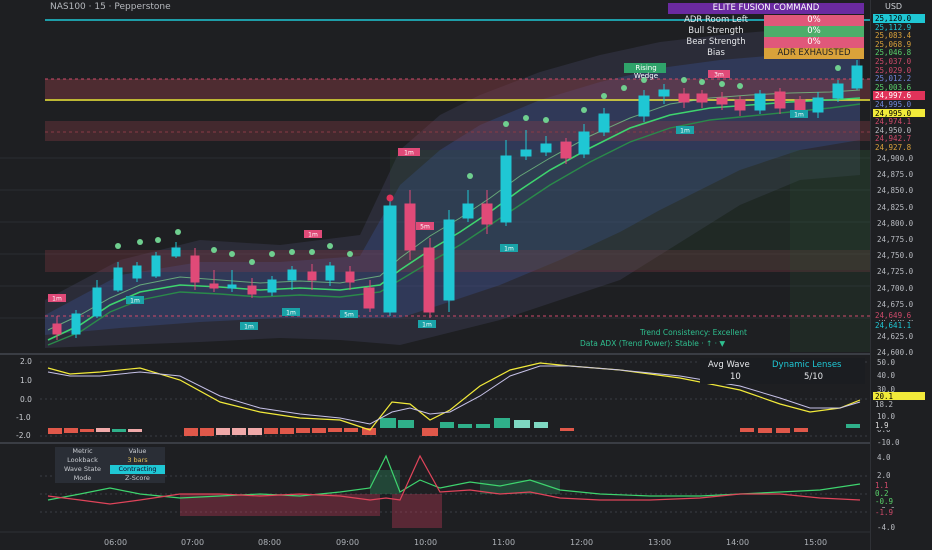  Describe the element at coordinates (816, 542) in the screenshot. I see `time-label: 15:00` at that location.